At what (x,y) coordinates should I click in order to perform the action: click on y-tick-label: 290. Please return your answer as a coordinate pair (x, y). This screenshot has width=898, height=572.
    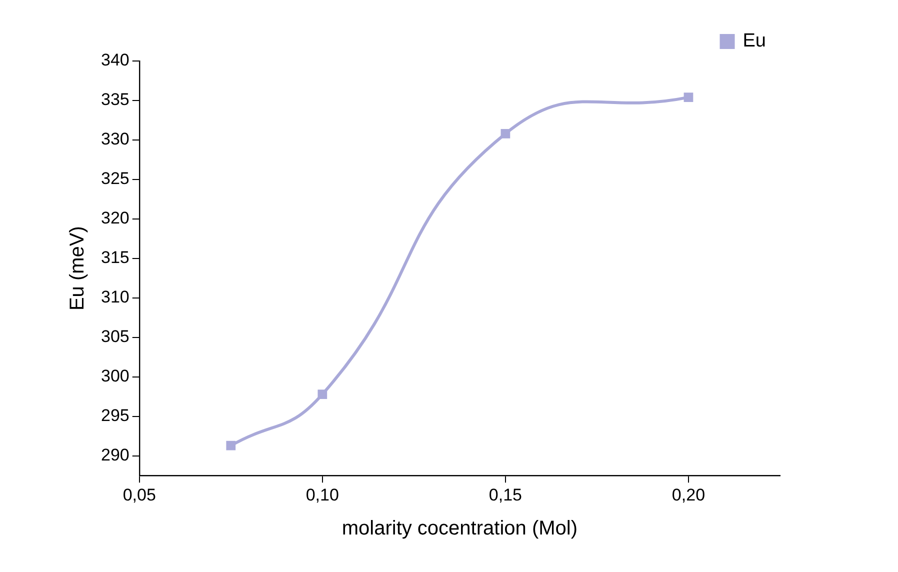
    Looking at the image, I should click on (115, 455).